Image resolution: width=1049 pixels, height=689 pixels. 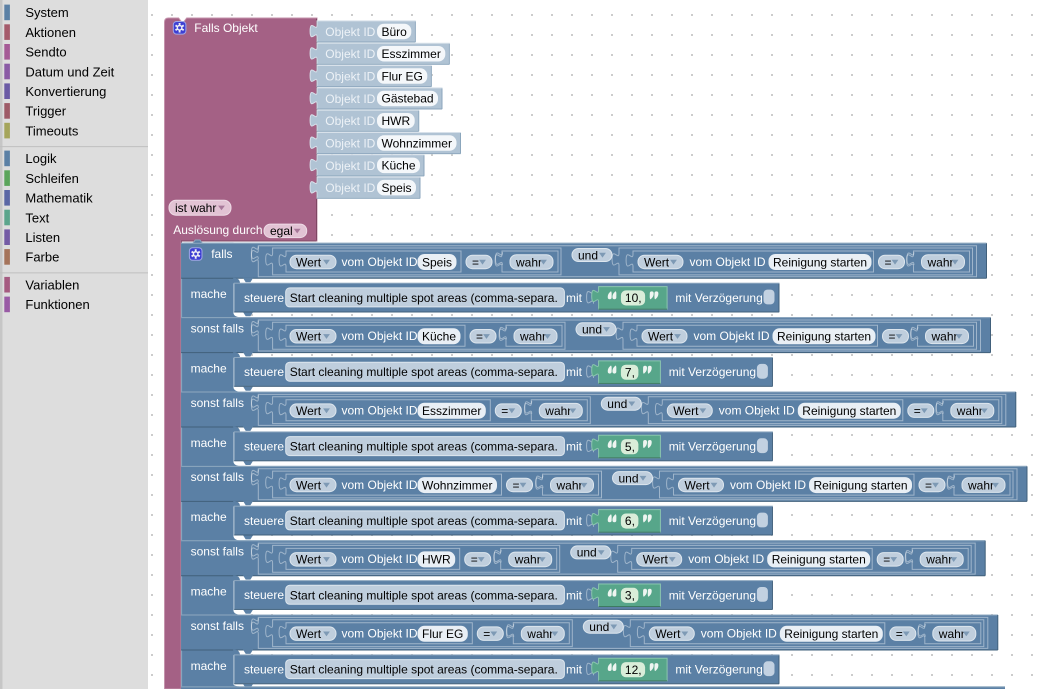 I want to click on svg-text: Timeouts, so click(x=51, y=130).